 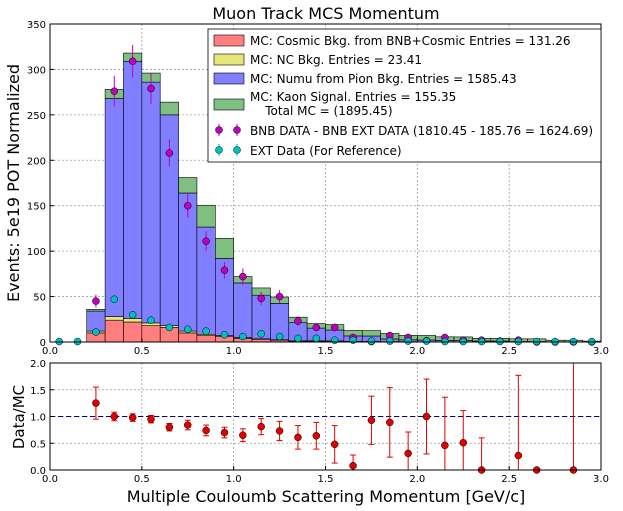 I want to click on ratio-x-tick-label: 2.5, so click(x=509, y=479).